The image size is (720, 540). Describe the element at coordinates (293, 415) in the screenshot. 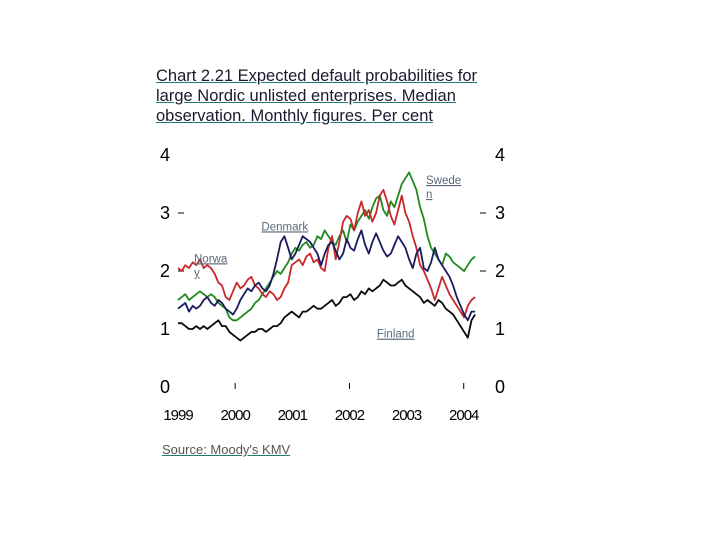

I see `x-tick-label: 2001` at that location.